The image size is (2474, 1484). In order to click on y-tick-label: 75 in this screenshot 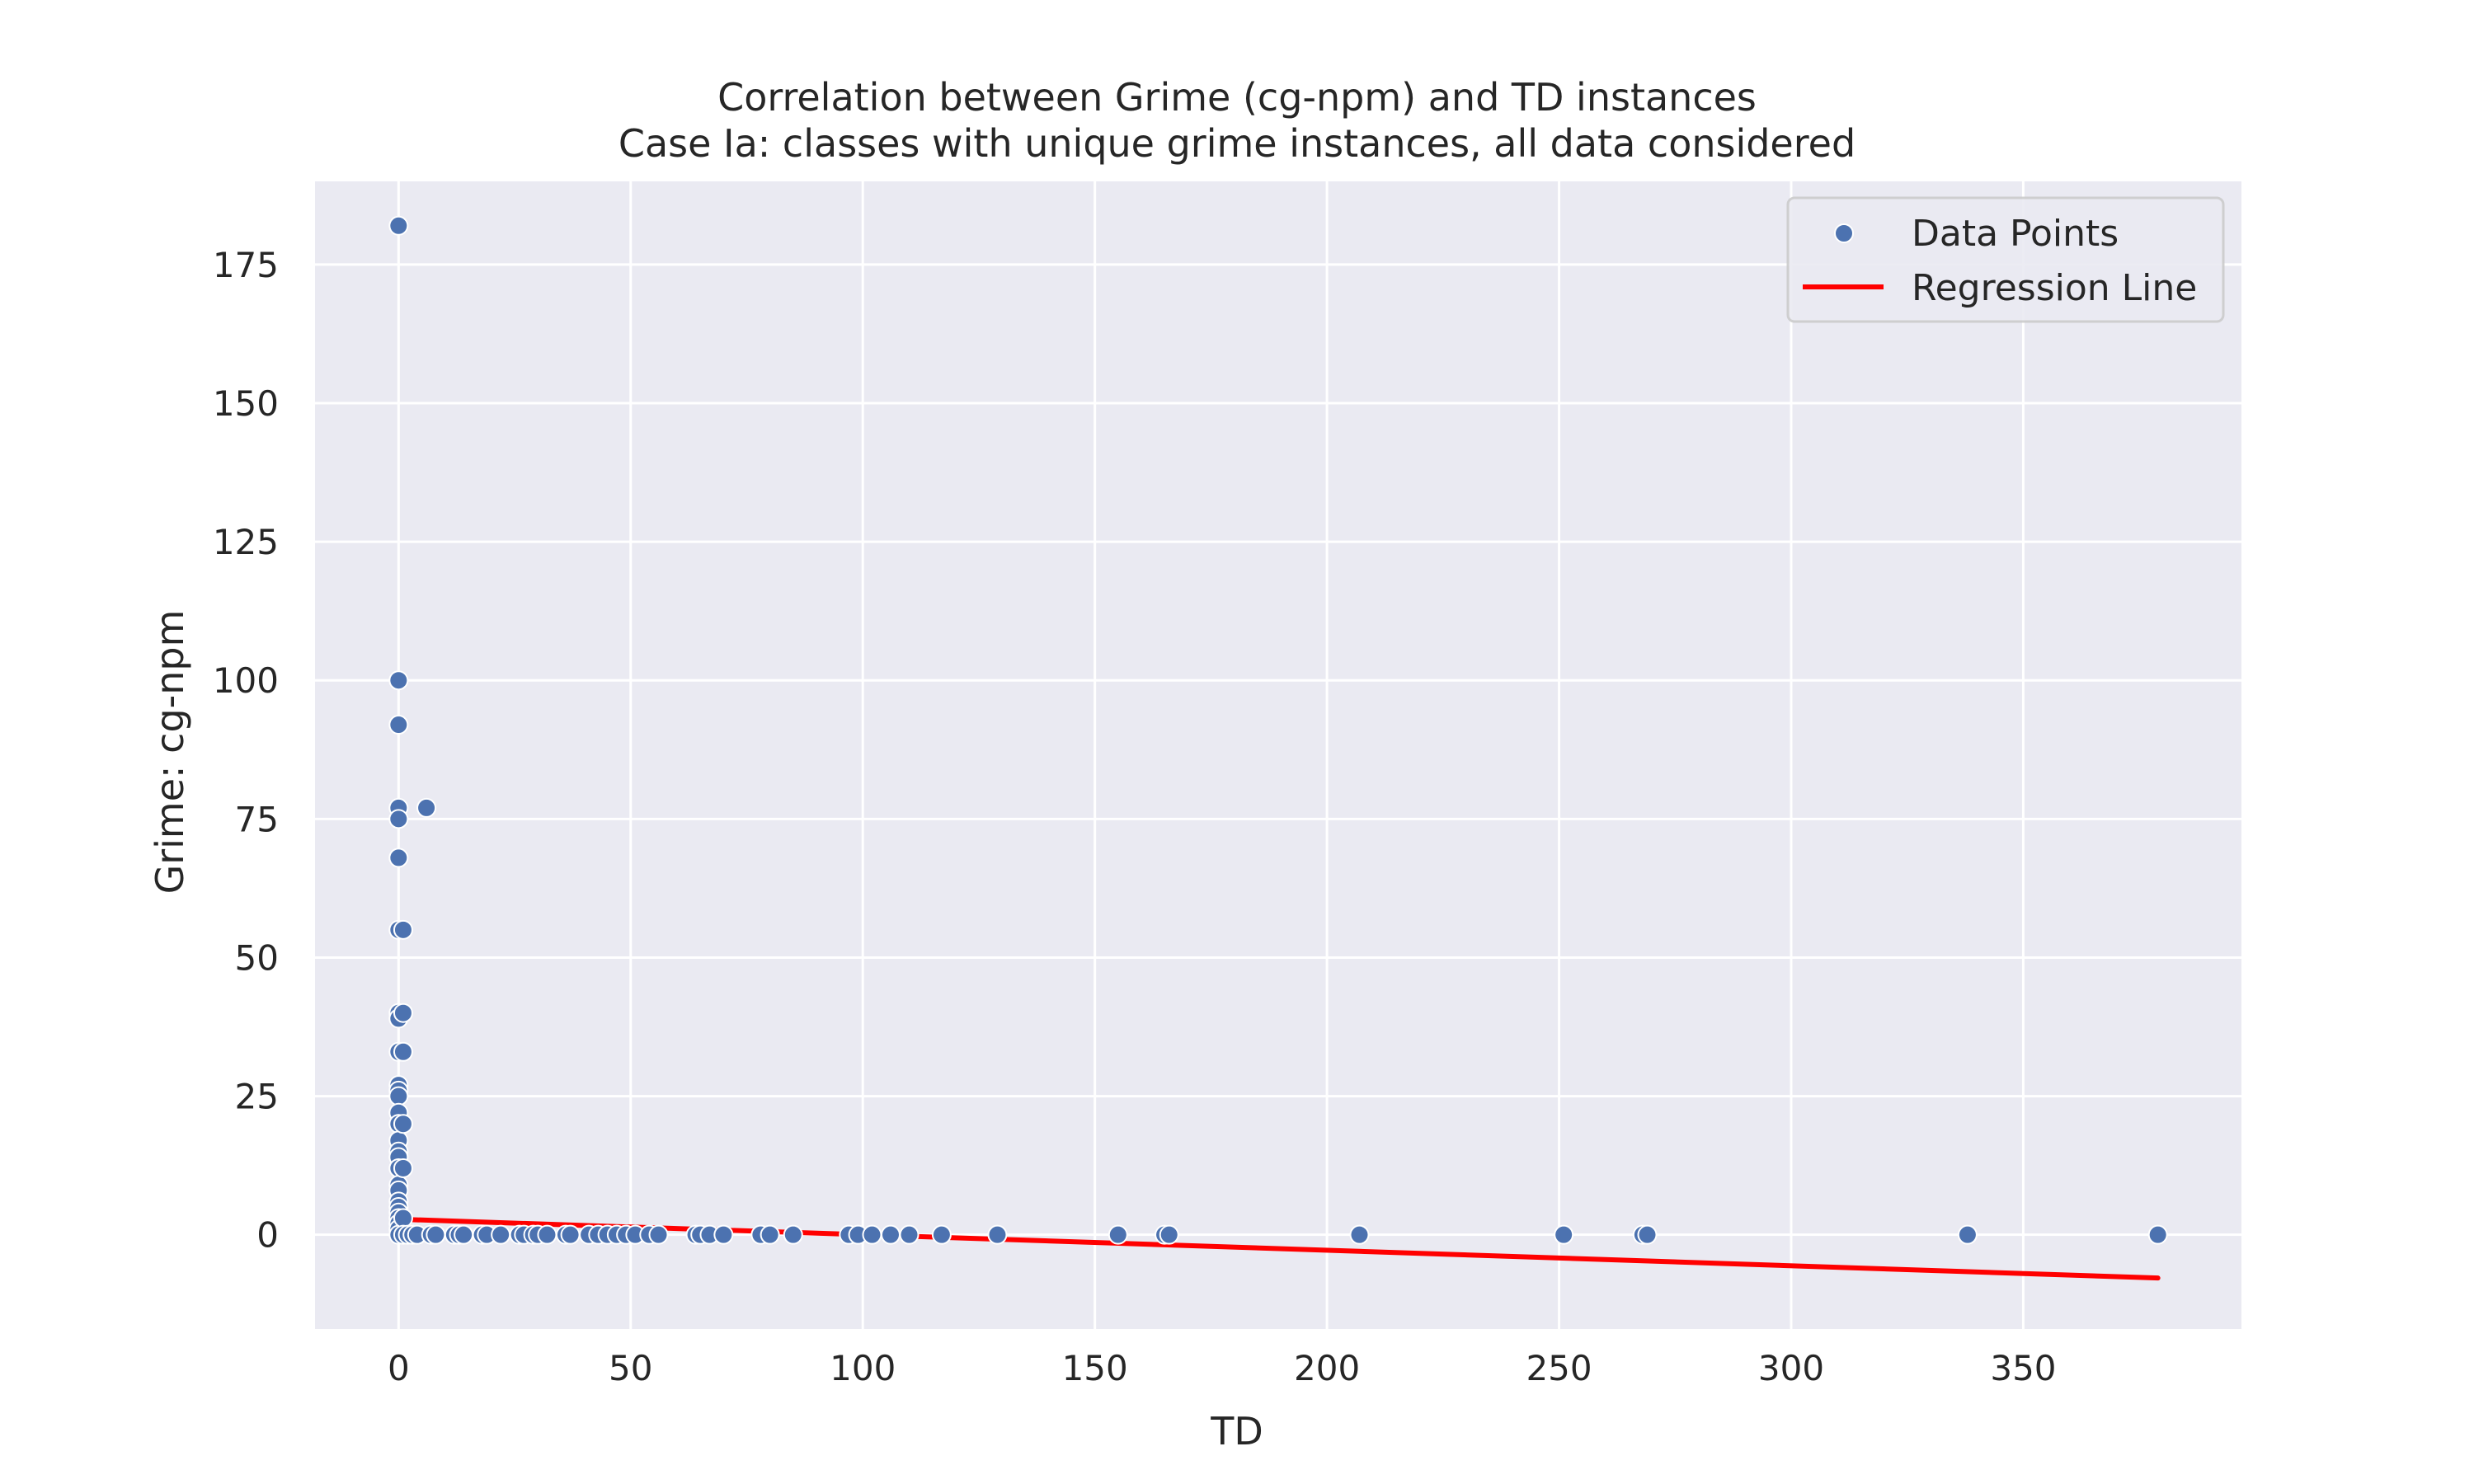, I will do `click(257, 819)`.